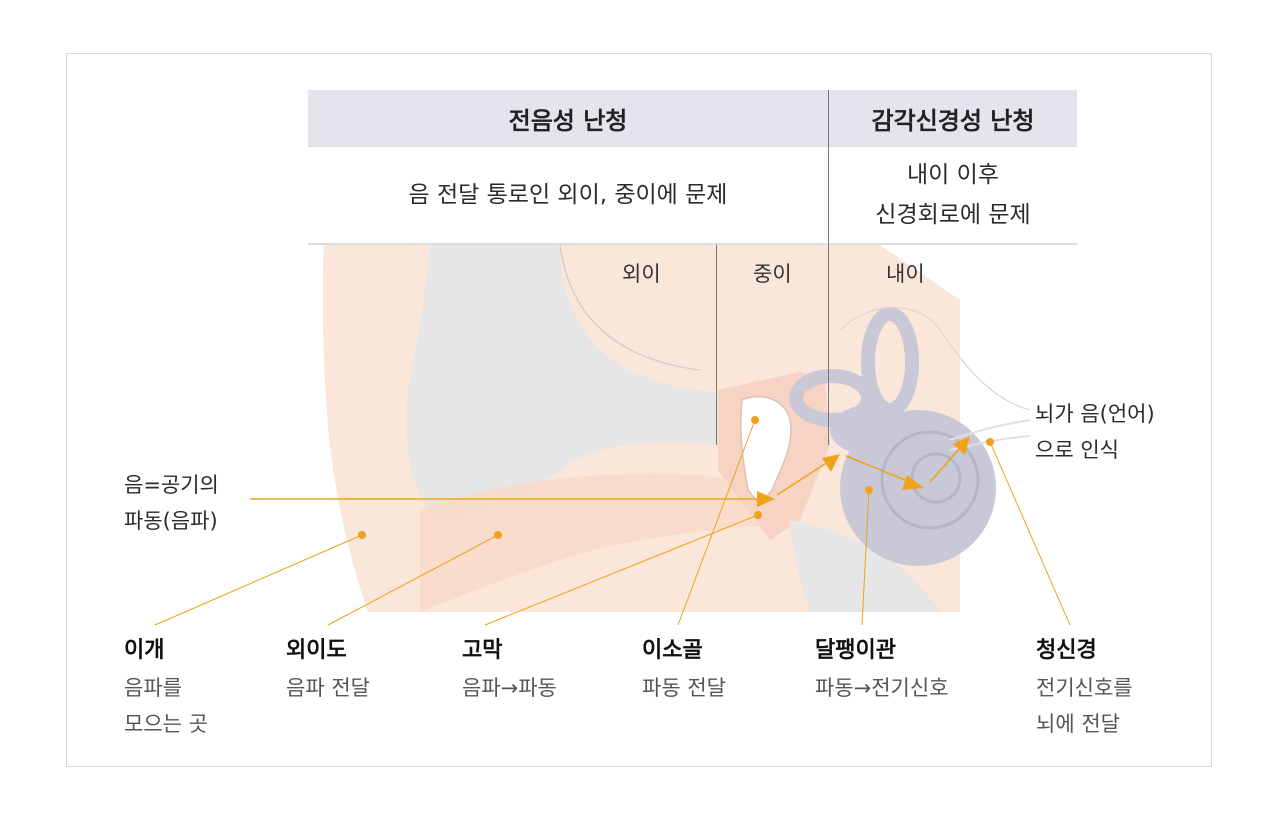  Describe the element at coordinates (1095, 432) in the screenshot. I see `brain-recognition-label: 뇌가 음(언어) 으로 인식` at that location.